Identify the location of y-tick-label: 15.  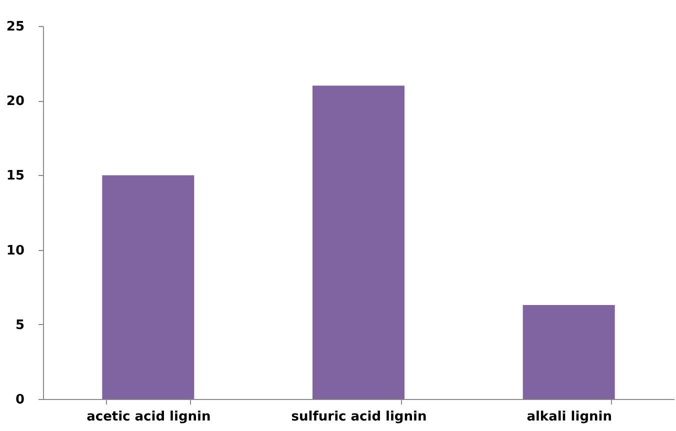
(15, 176).